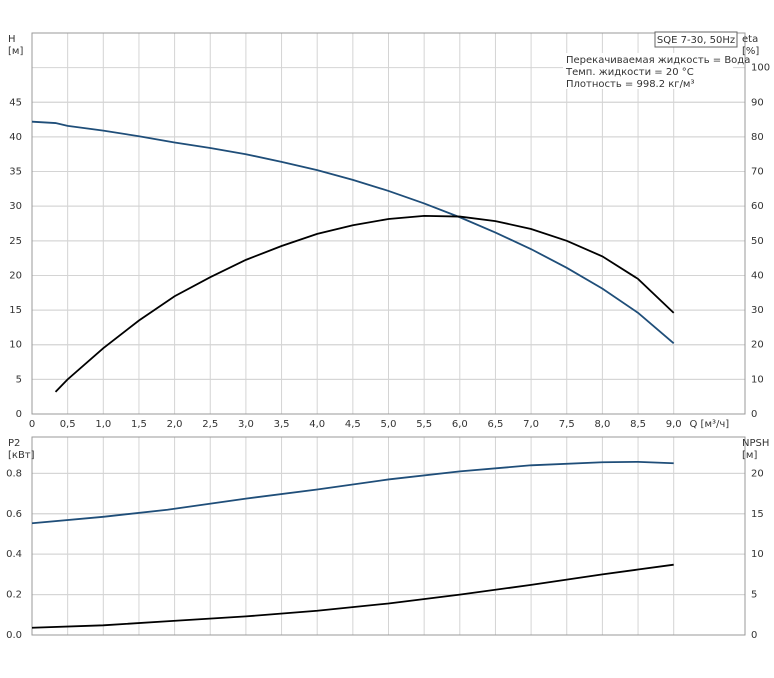  What do you see at coordinates (15, 206) in the screenshot?
I see `y-tick-label: 30` at bounding box center [15, 206].